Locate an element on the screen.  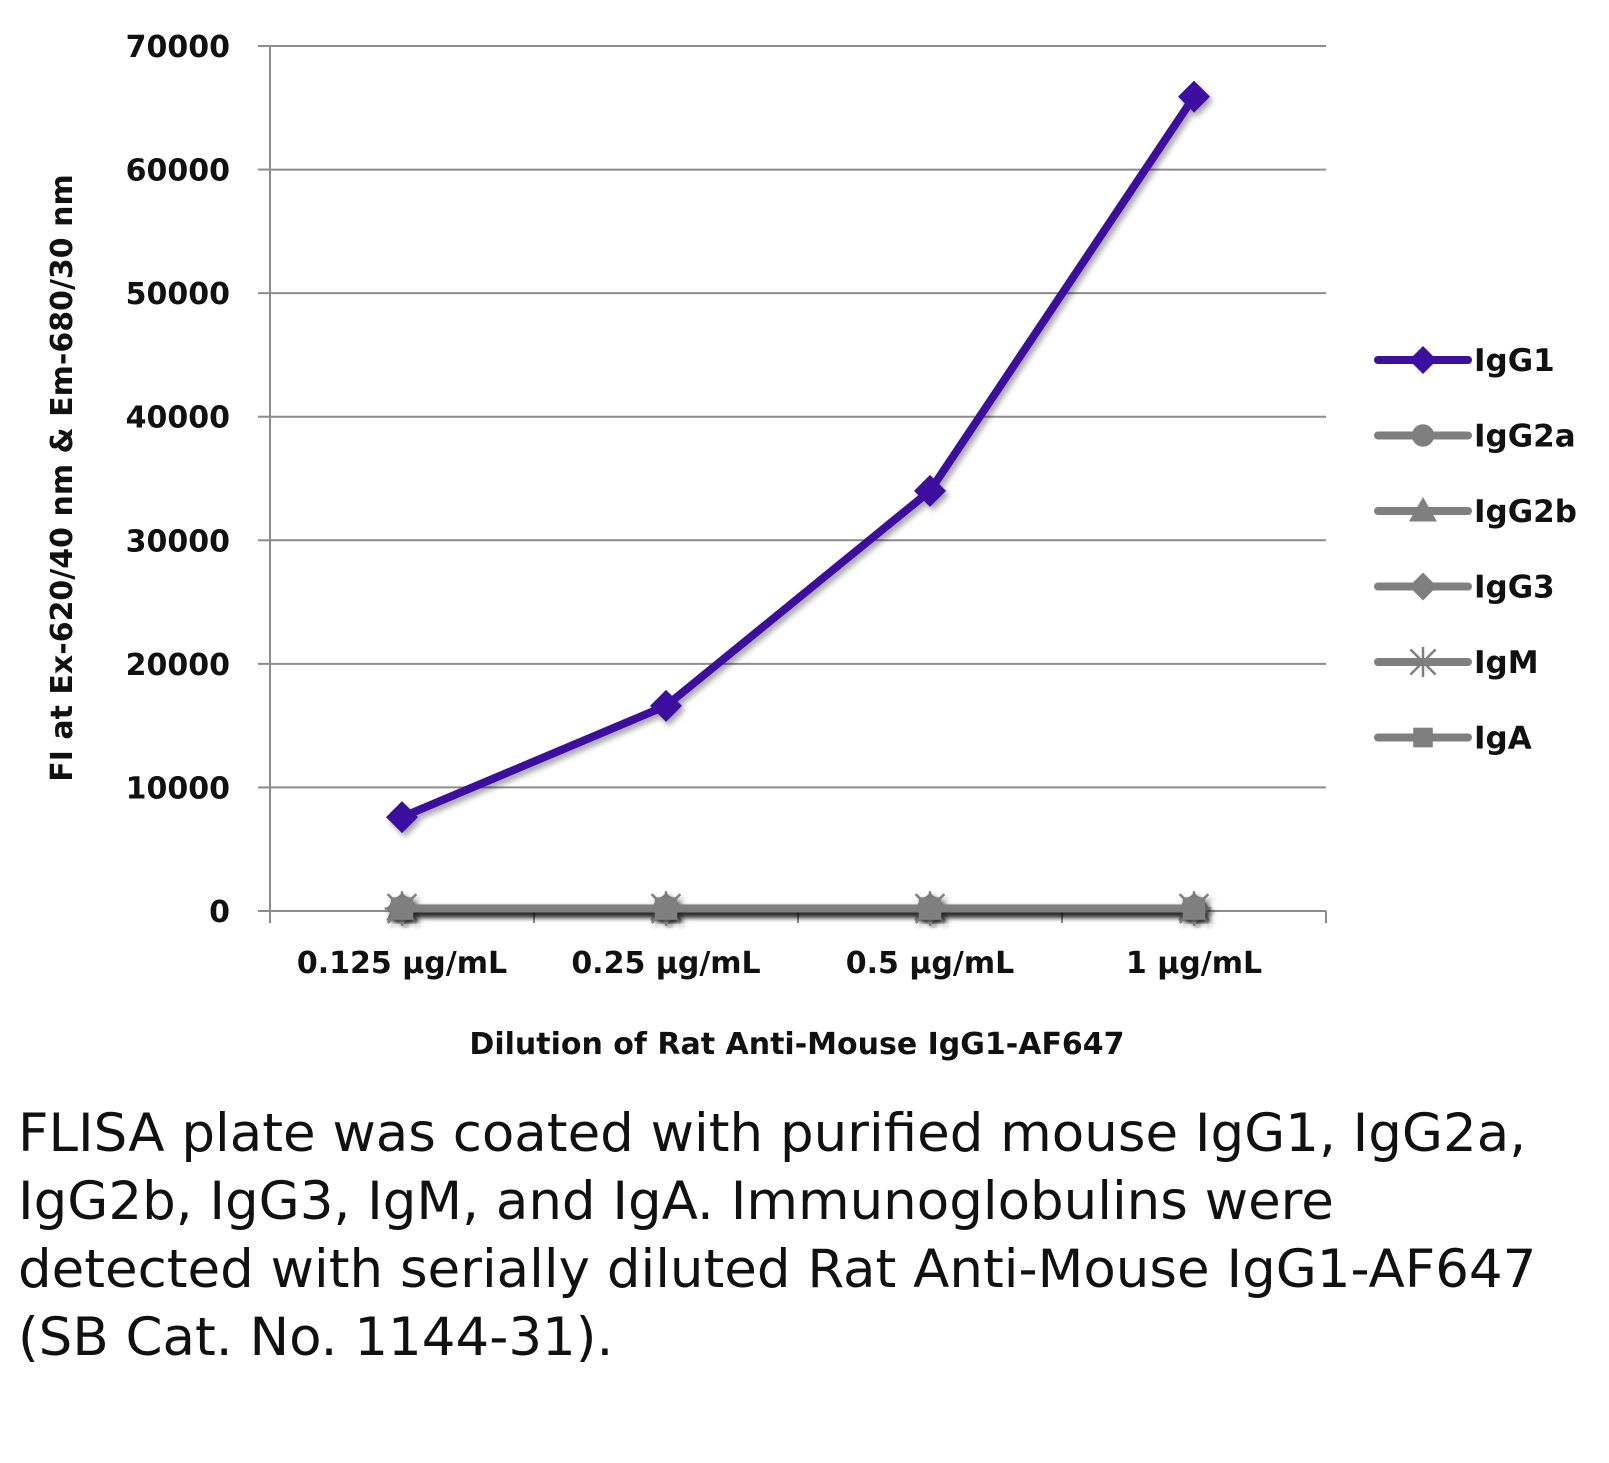
legend-item-iga: IgA is located at coordinates (1453, 739).